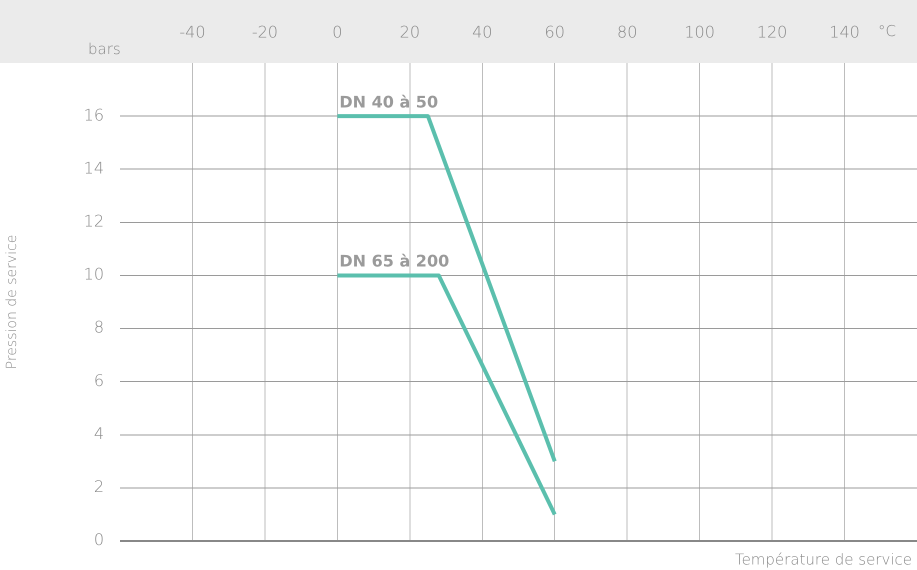 The width and height of the screenshot is (917, 570). Describe the element at coordinates (99, 540) in the screenshot. I see `y-tick-label: 0` at that location.